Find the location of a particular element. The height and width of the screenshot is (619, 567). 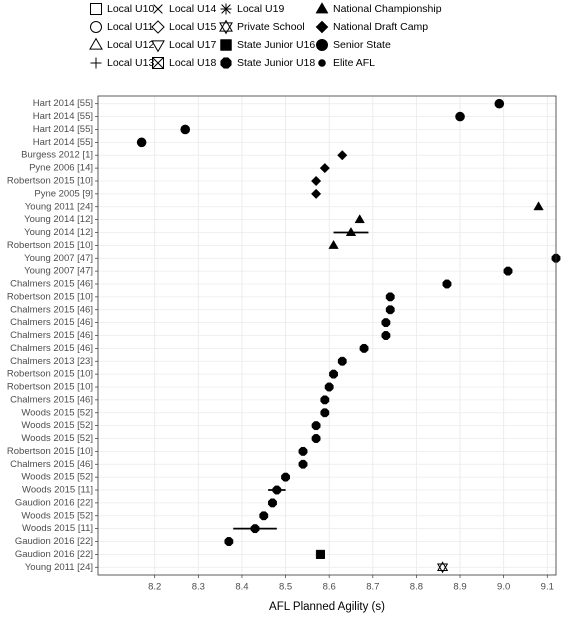

x-tick-label: 9.1 is located at coordinates (547, 587).